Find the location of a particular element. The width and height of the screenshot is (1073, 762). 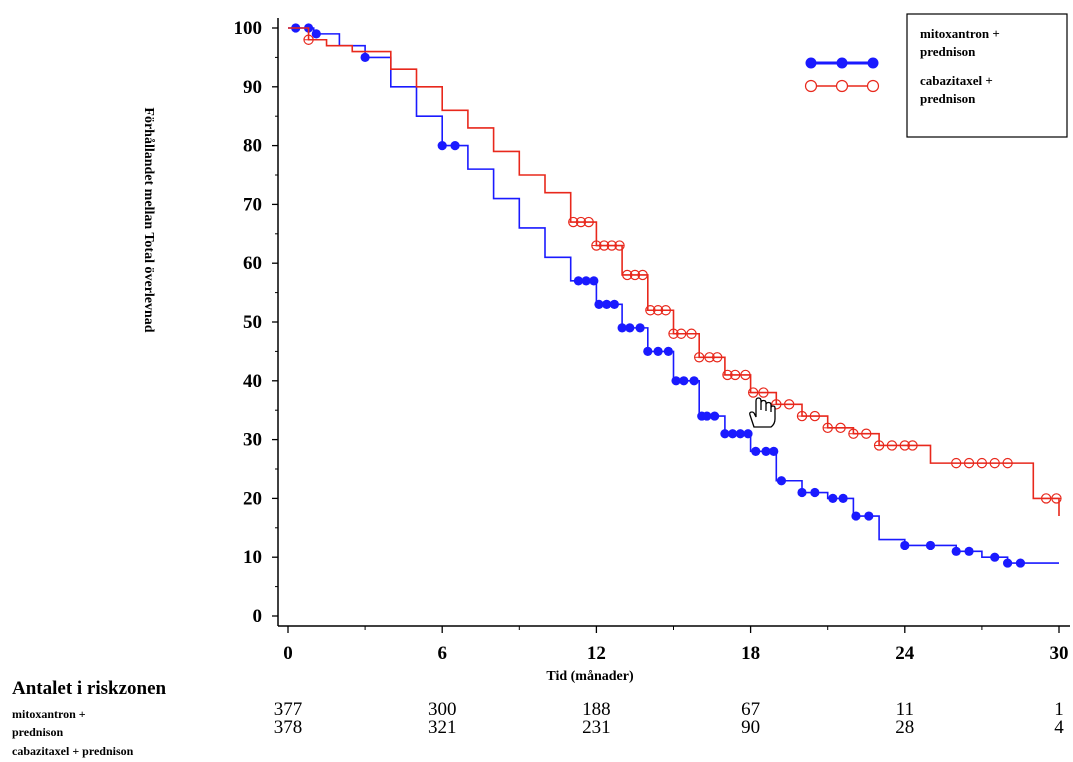

risk-value-cabazitaxel-6: 321 is located at coordinates (442, 727).